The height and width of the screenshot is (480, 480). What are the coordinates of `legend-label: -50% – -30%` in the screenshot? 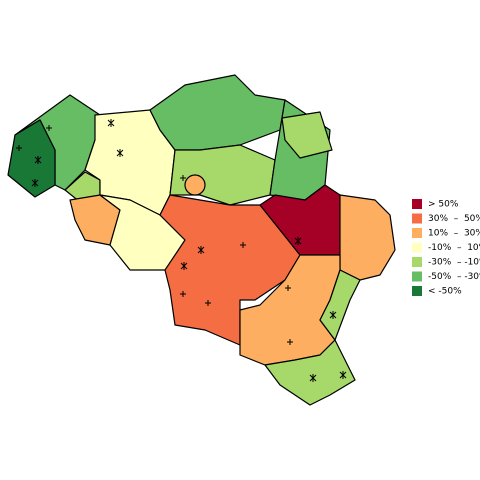 It's located at (454, 277).